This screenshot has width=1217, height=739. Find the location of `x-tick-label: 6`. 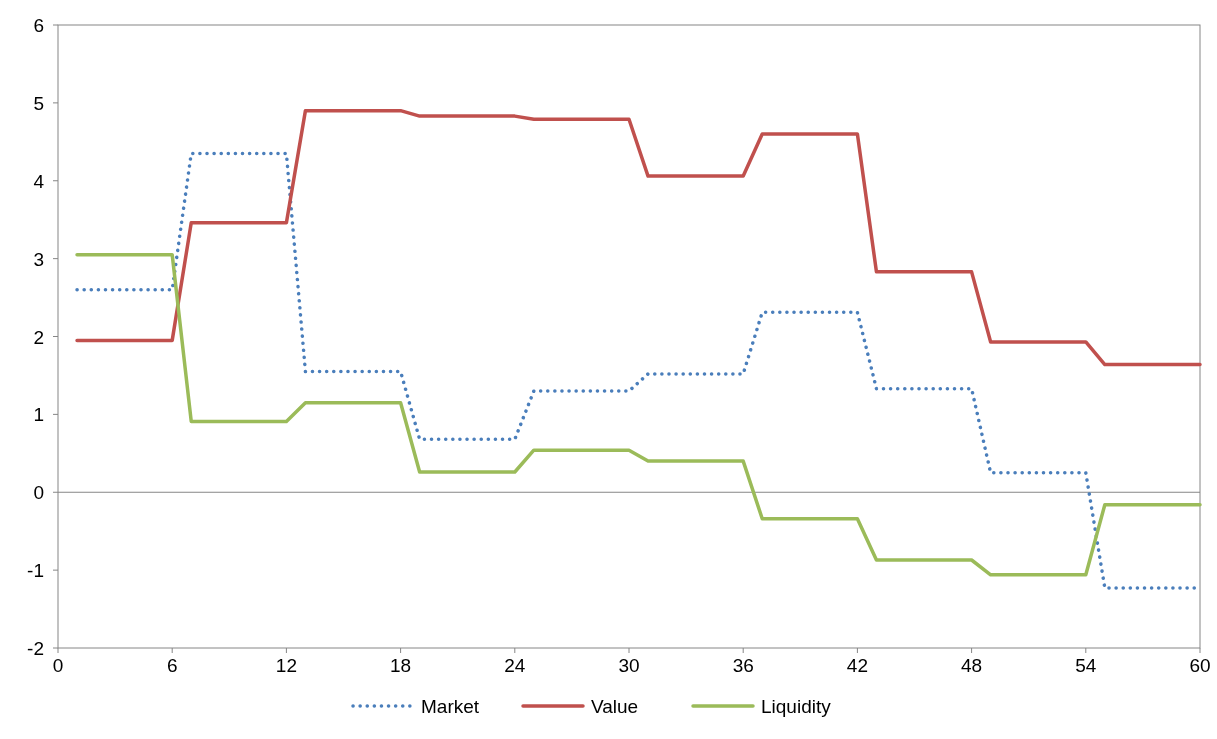

x-tick-label: 6 is located at coordinates (172, 665).